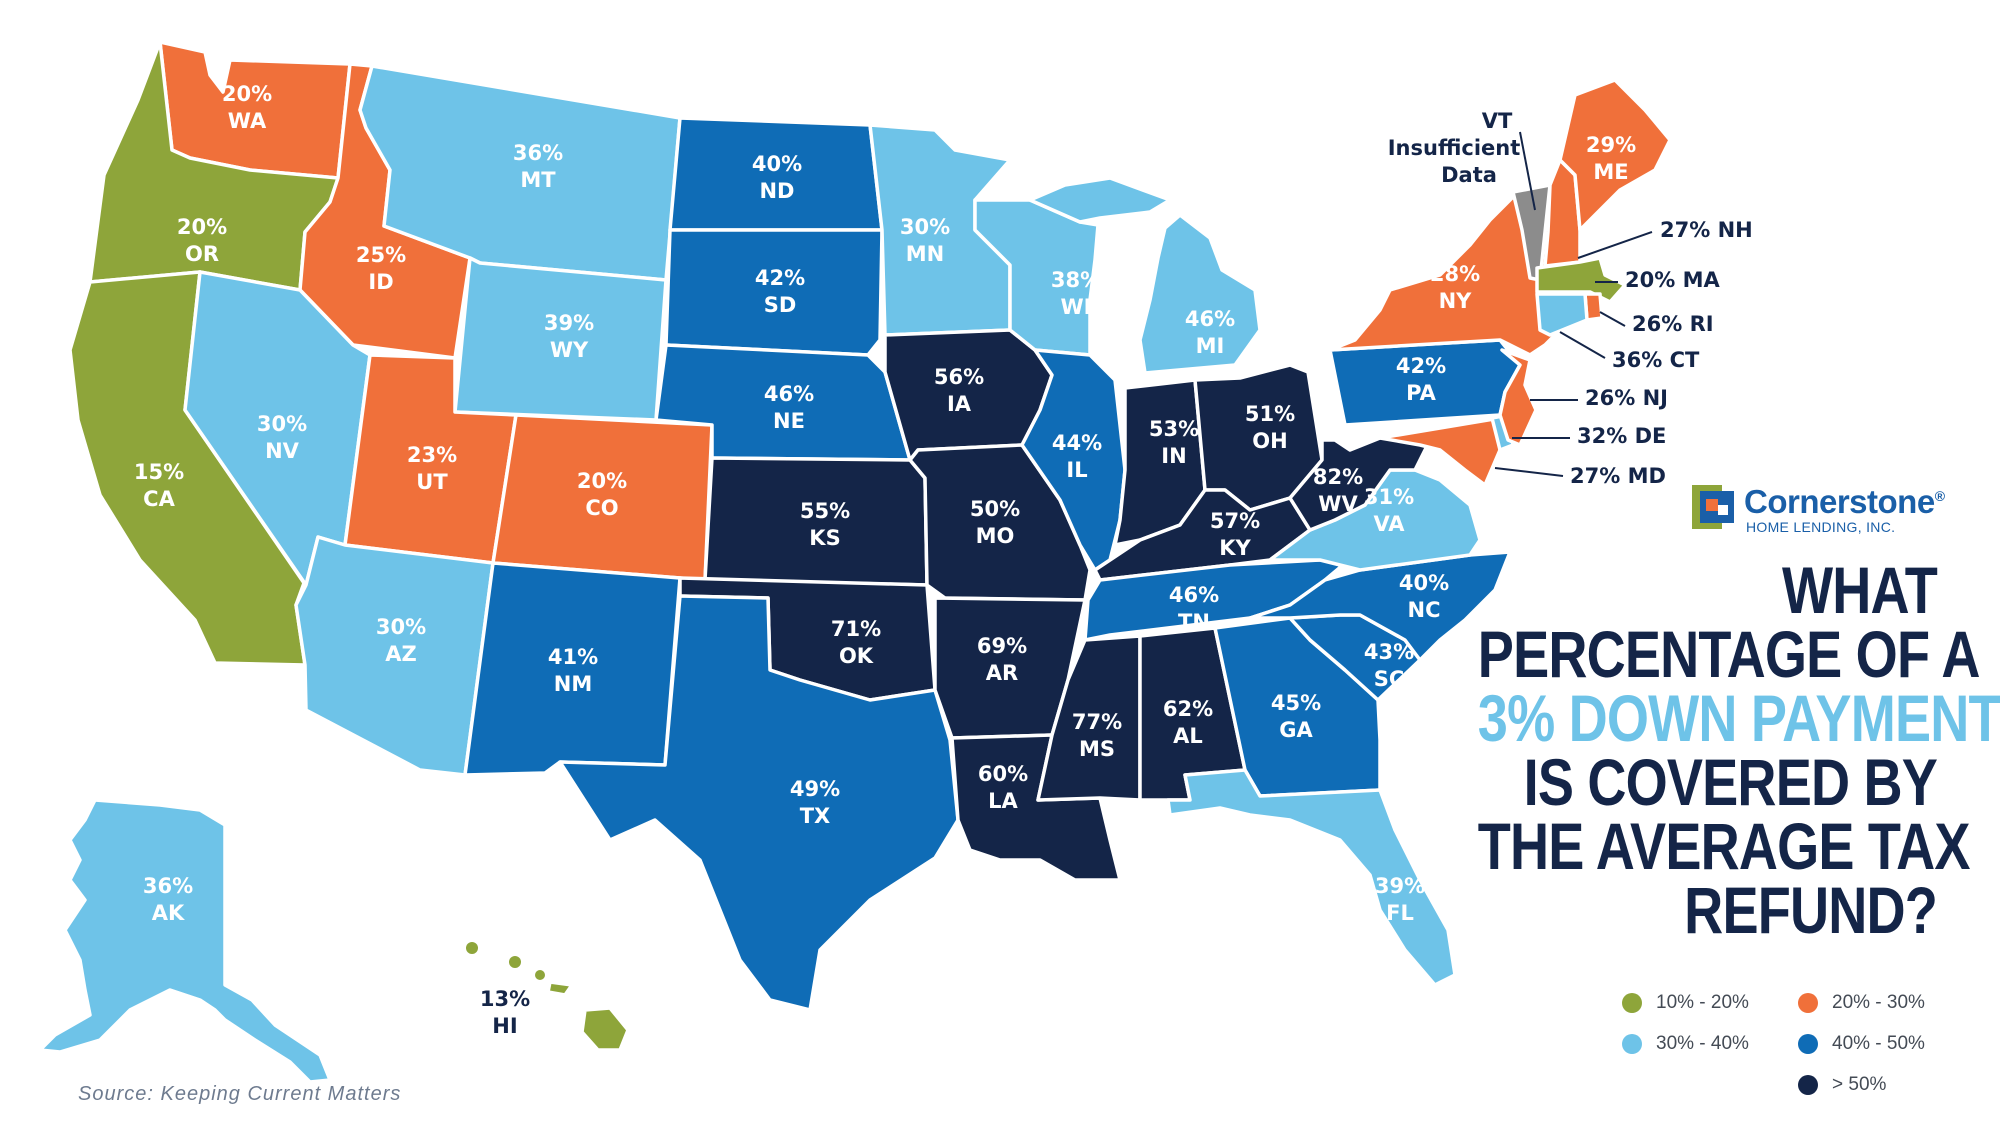 This screenshot has width=2000, height=1146. I want to click on label-OR-abbr: OR, so click(202, 254).